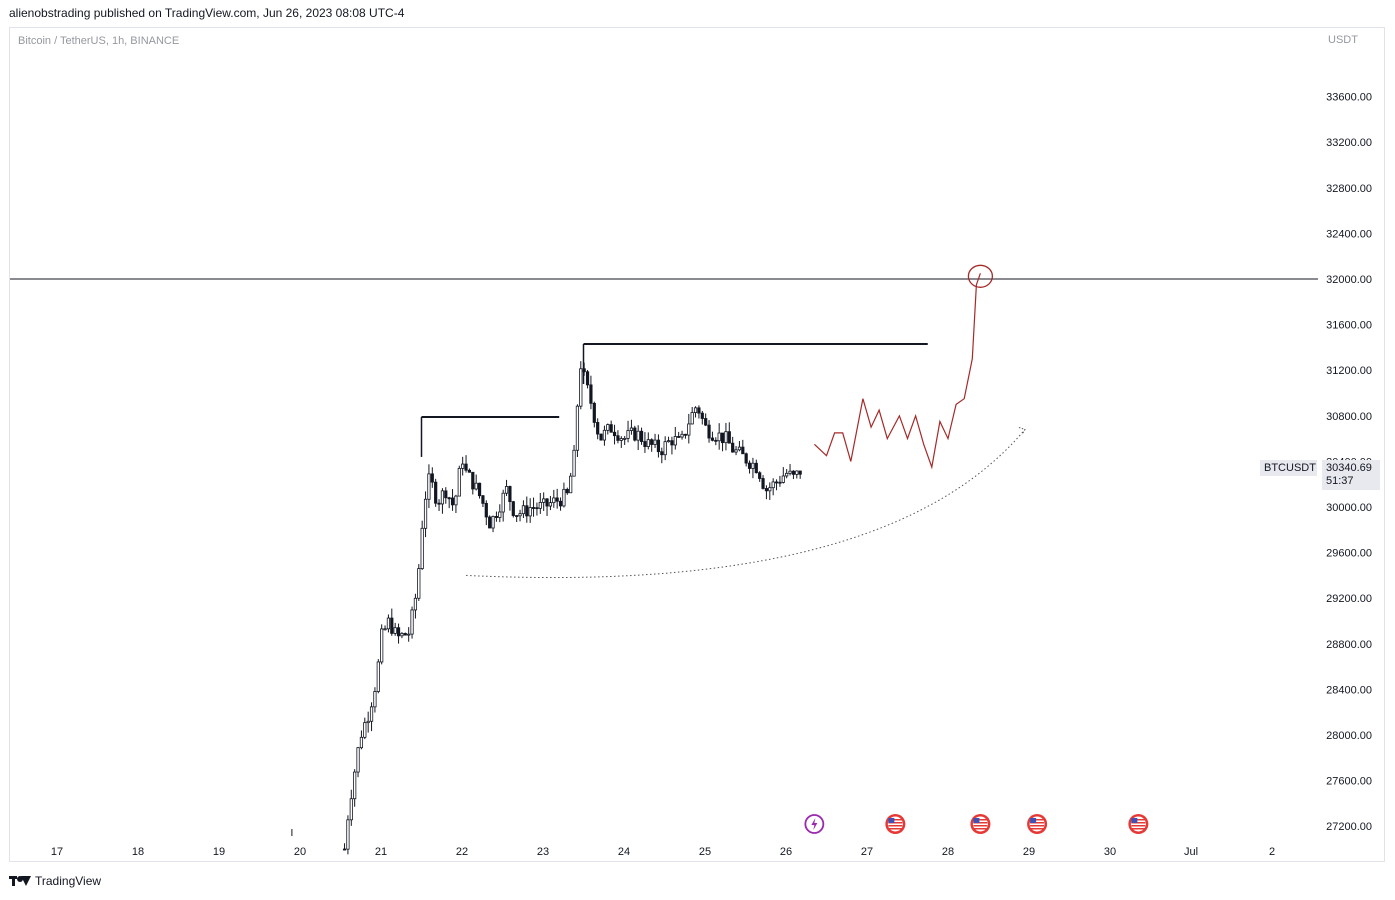  I want to click on x-tick-label: 22, so click(462, 852).